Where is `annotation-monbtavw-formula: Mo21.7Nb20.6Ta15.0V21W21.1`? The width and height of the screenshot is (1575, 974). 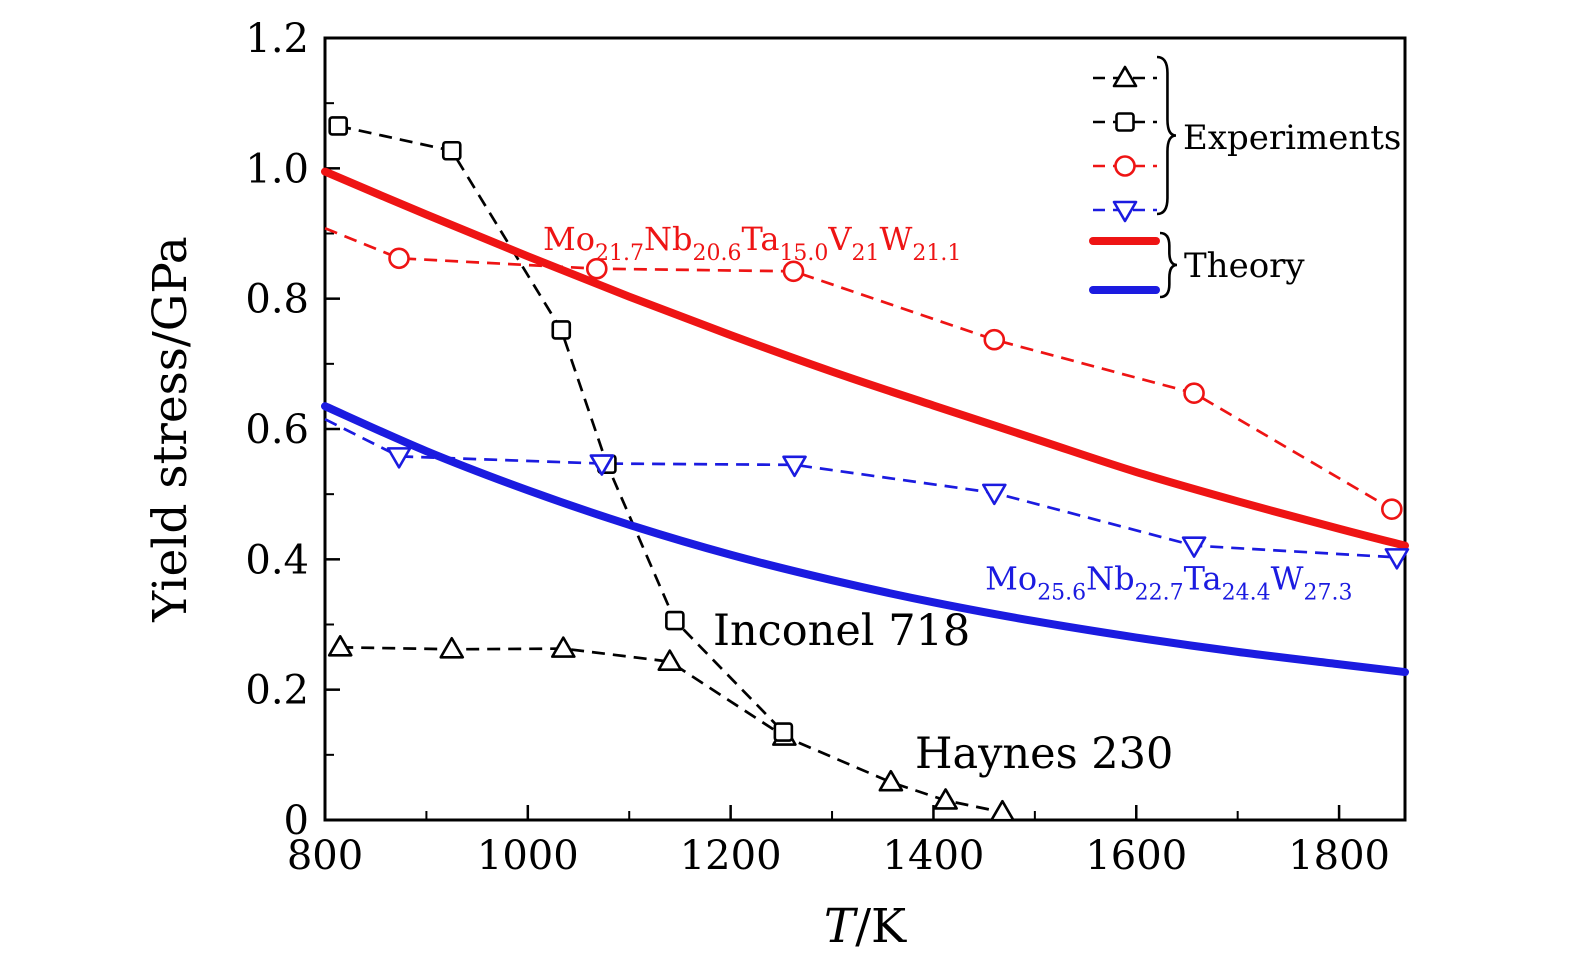 annotation-monbtavw-formula: Mo21.7Nb20.6Ta15.0V21W21.1 is located at coordinates (752, 243).